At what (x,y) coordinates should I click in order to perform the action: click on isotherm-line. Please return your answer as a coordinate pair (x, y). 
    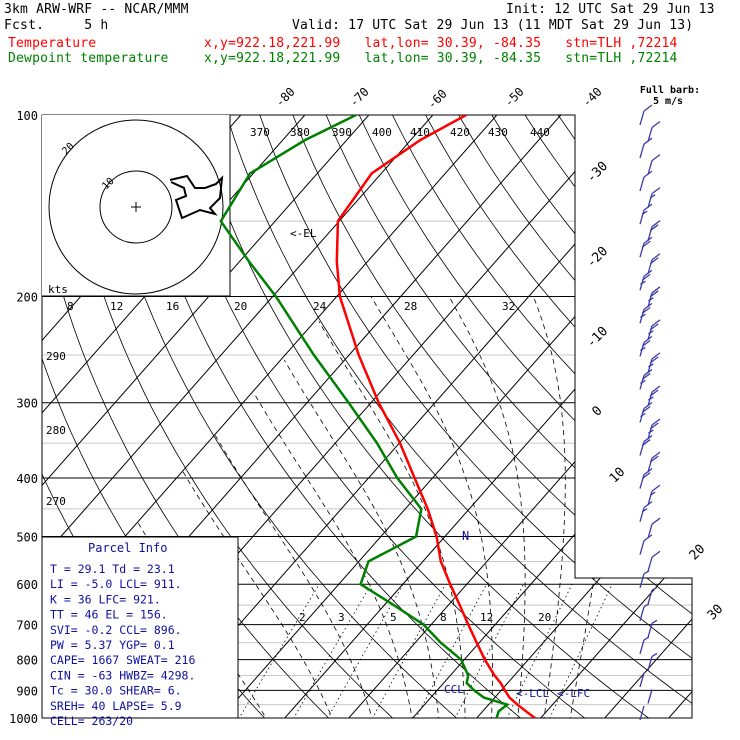
    Looking at the image, I should click on (674, 416).